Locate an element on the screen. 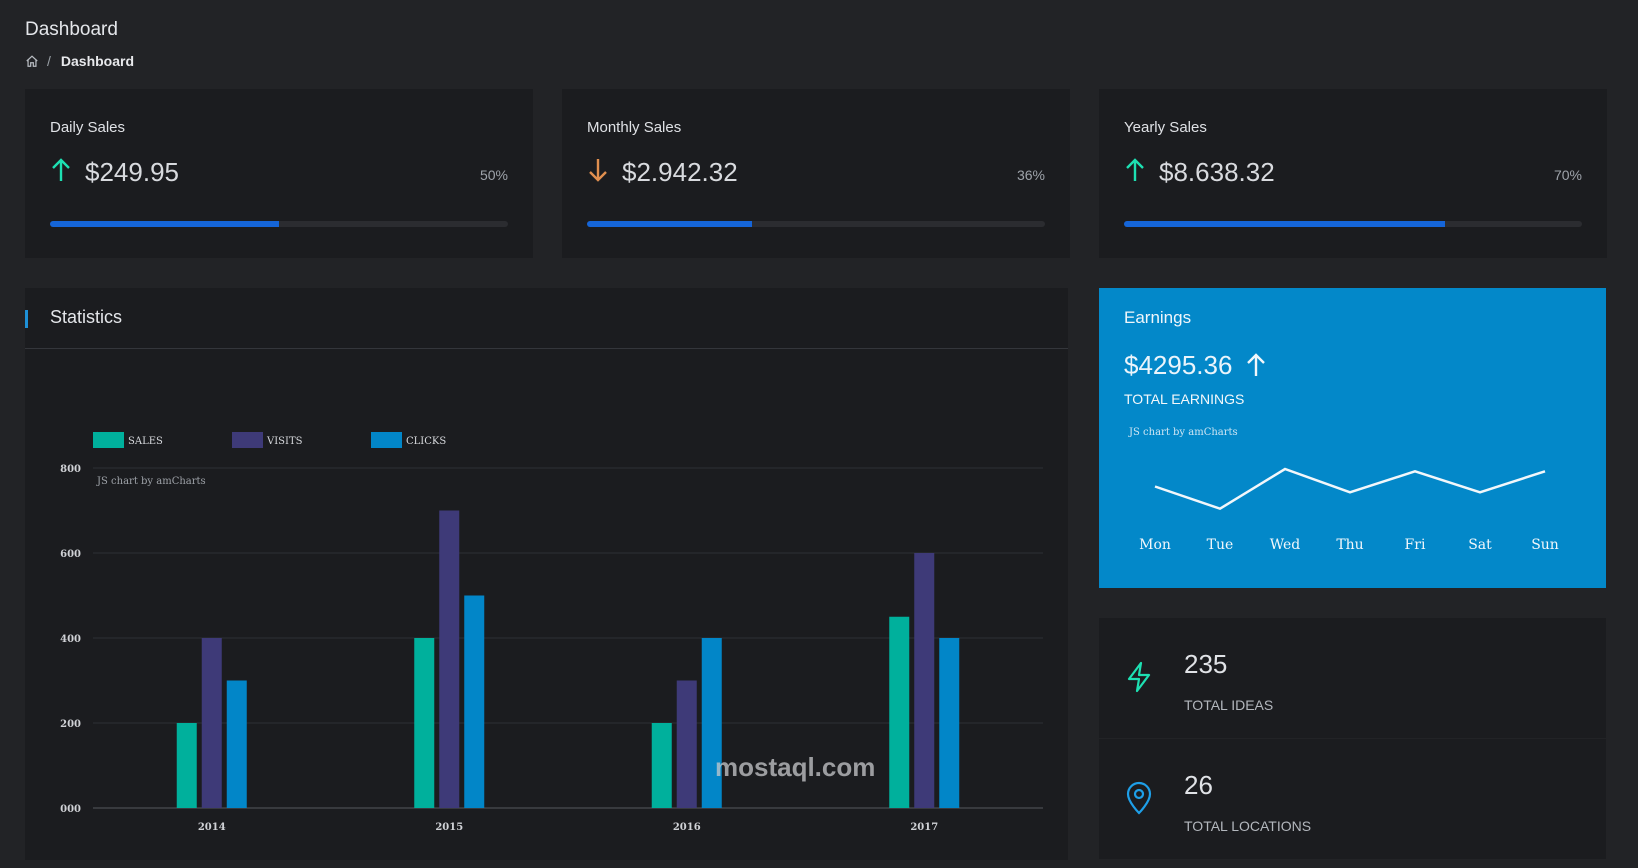  stat-percent: 70% is located at coordinates (1567, 175).